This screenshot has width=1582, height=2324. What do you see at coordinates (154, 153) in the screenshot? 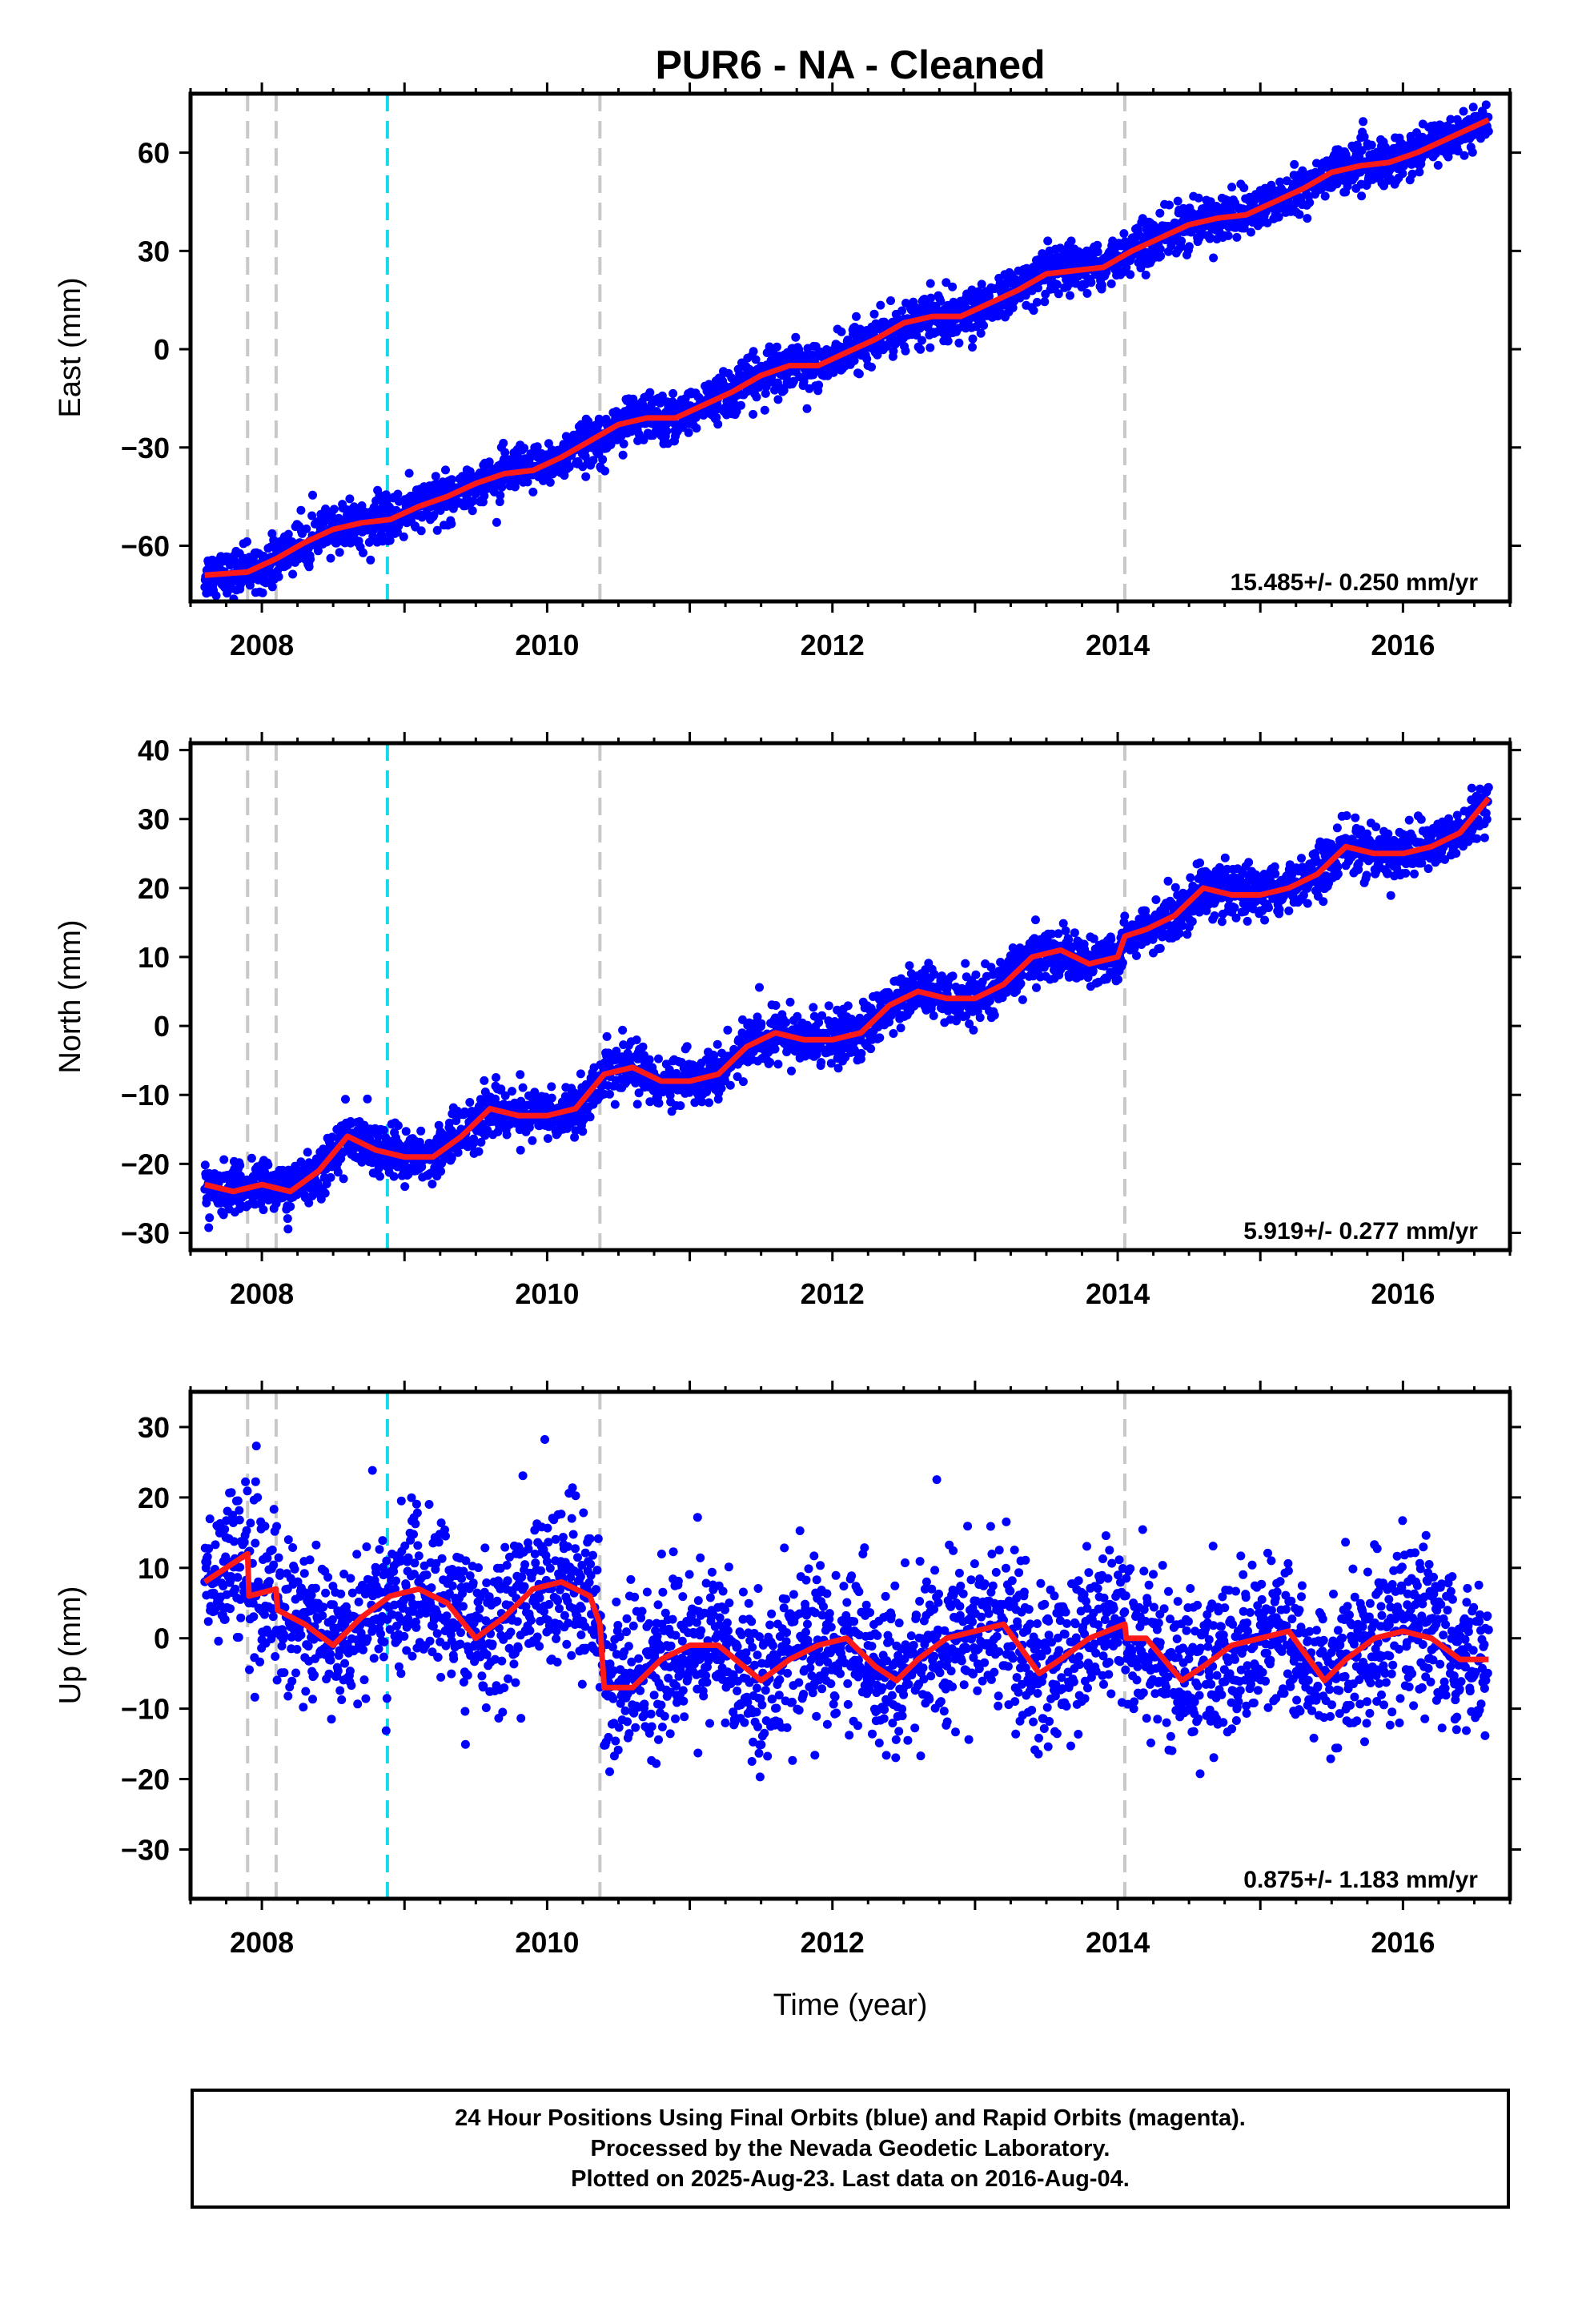
I see `y-tick-label: 60` at bounding box center [154, 153].